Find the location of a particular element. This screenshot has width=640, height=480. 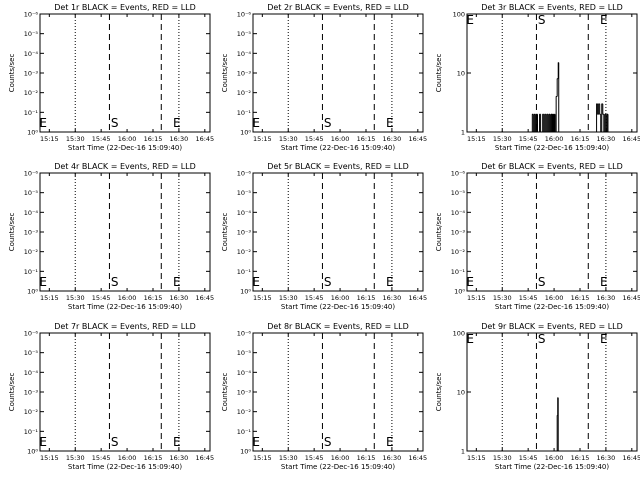

p3-x-tick-label: 15:45 is located at coordinates (528, 139).